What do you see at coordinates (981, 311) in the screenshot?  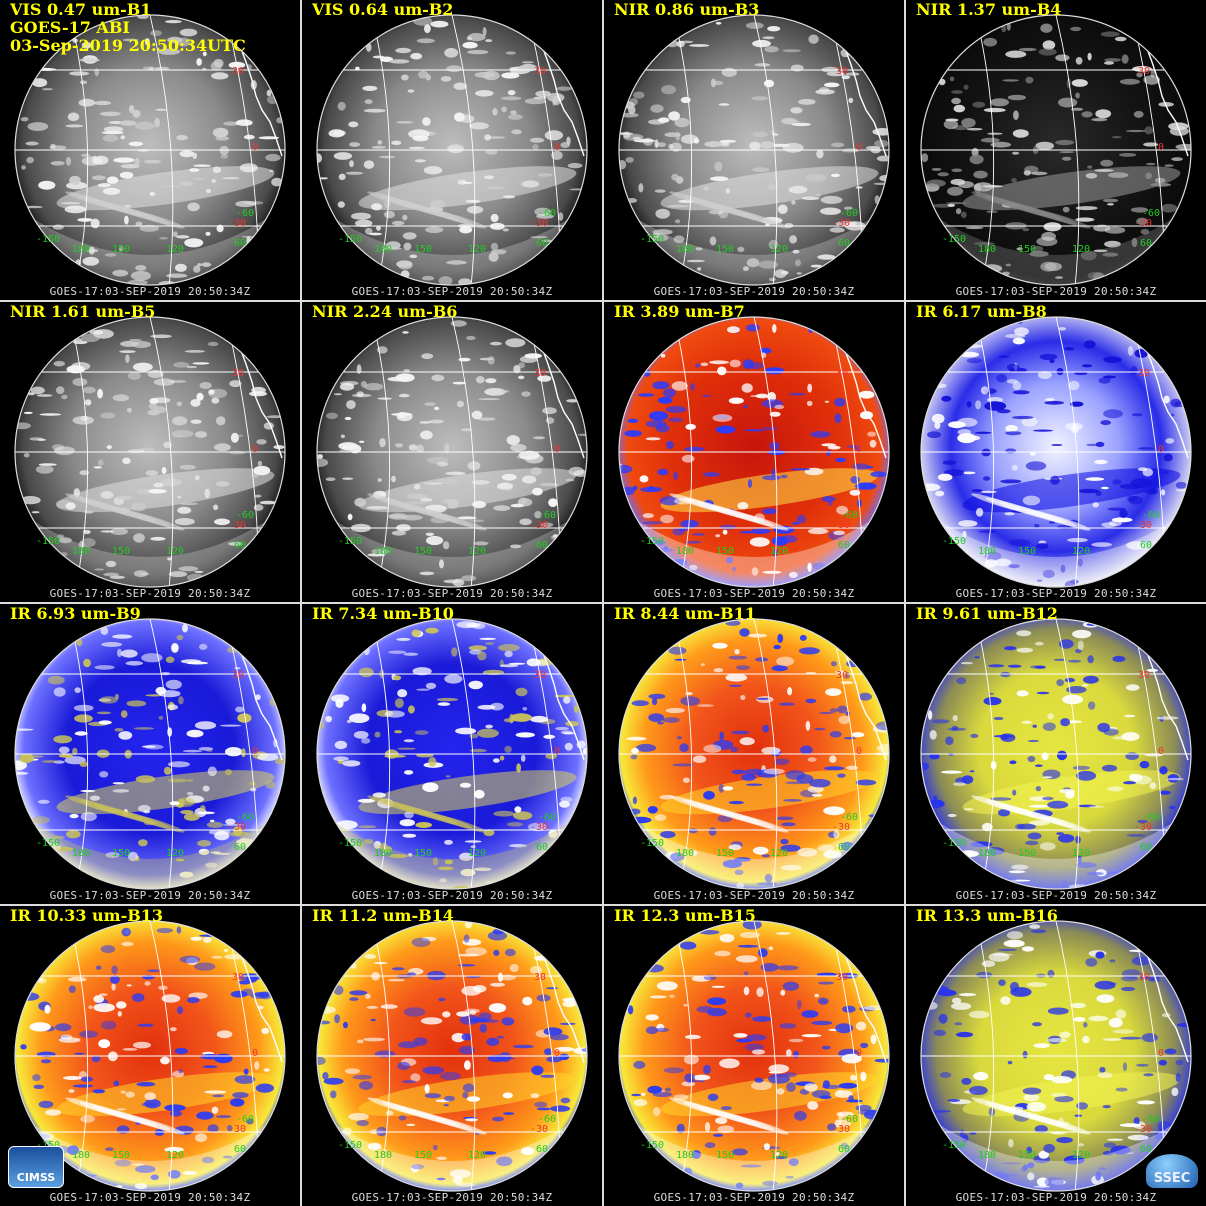 I see `band-title: IR 6.17 um-B8` at bounding box center [981, 311].